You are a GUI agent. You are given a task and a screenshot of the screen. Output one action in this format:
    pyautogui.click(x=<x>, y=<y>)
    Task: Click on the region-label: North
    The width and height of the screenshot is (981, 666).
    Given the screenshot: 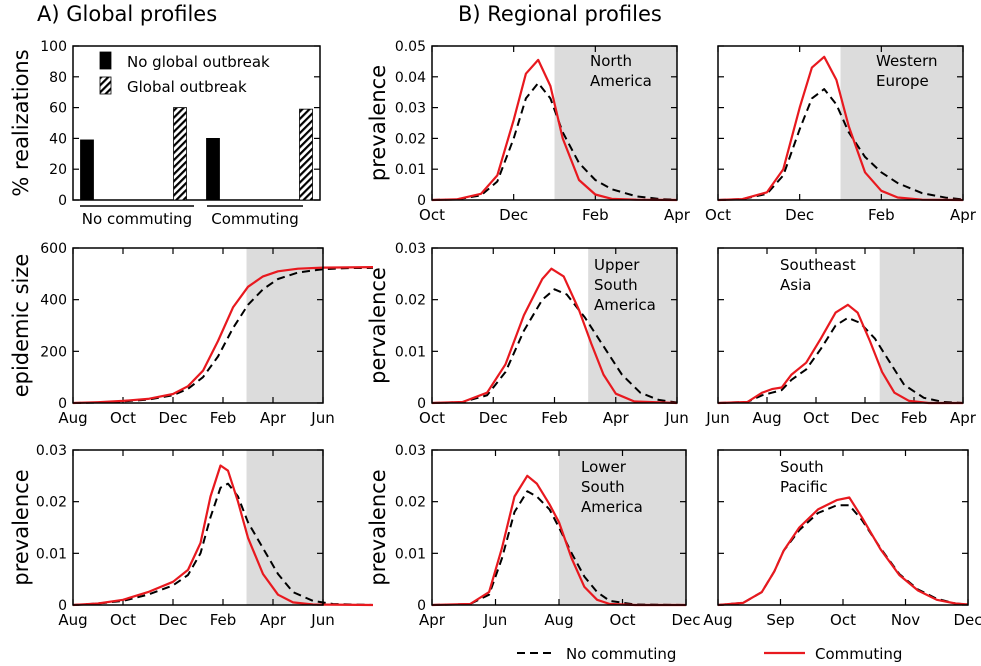 What is the action you would take?
    pyautogui.click(x=611, y=61)
    